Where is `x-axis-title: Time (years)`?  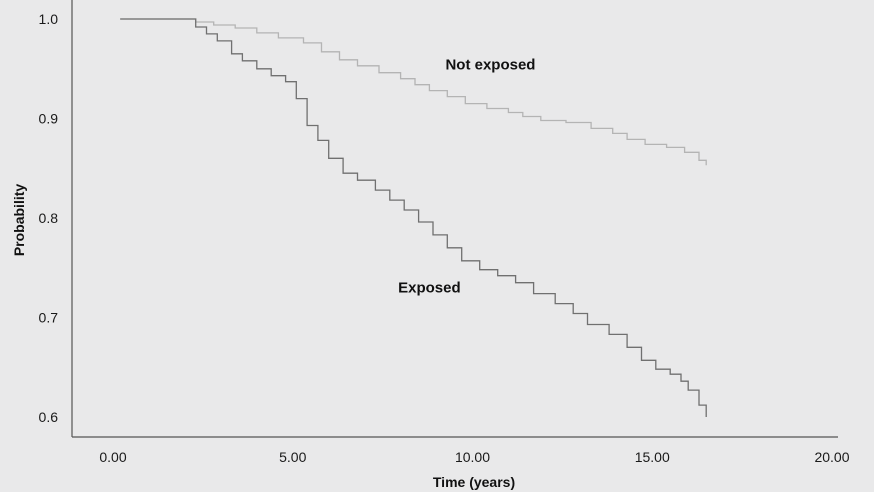 x-axis-title: Time (years) is located at coordinates (474, 482).